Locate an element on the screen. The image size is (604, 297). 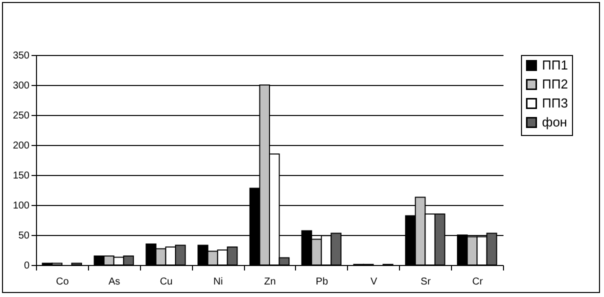
x-tick-label: Sr is located at coordinates (426, 282).